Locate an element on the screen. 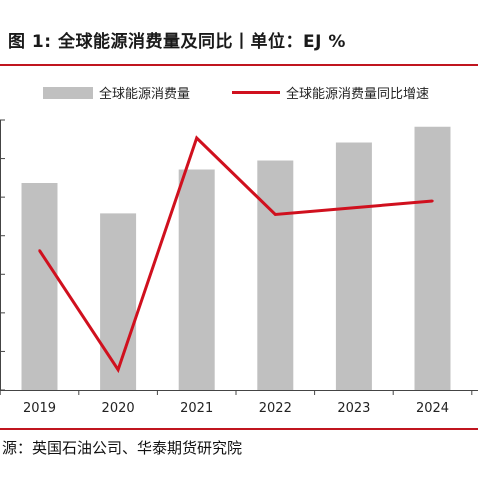 This screenshot has height=478, width=478. source-note: 源：英国石油公司、华泰期货研究院 is located at coordinates (122, 448).